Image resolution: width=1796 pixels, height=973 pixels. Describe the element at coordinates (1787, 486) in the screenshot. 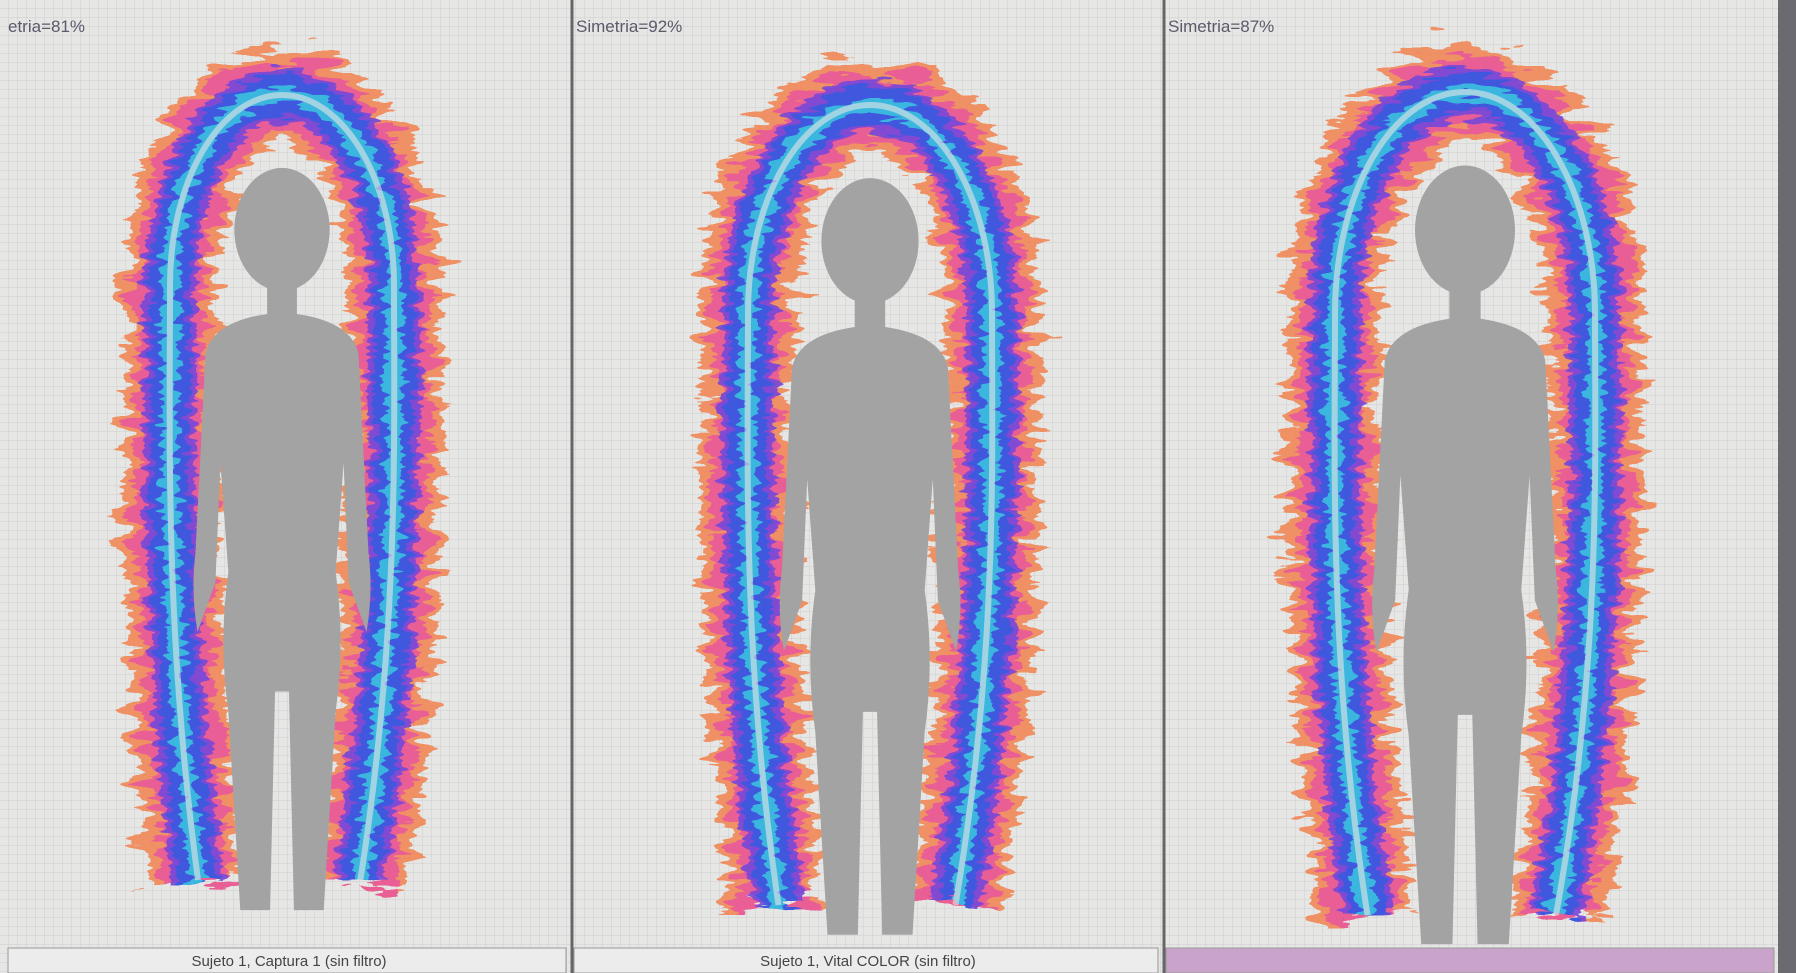

I see `screen-edge` at that location.